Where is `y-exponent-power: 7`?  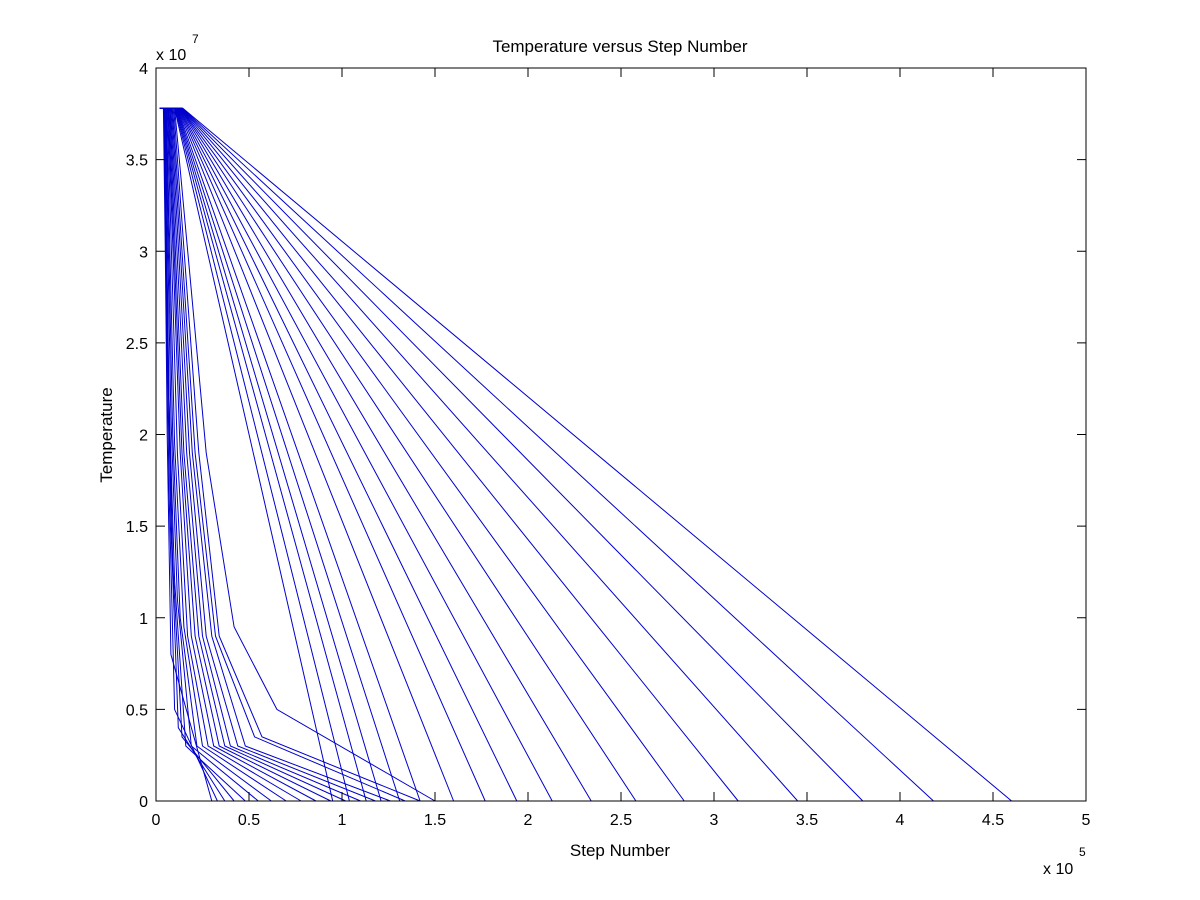 y-exponent-power: 7 is located at coordinates (195, 39).